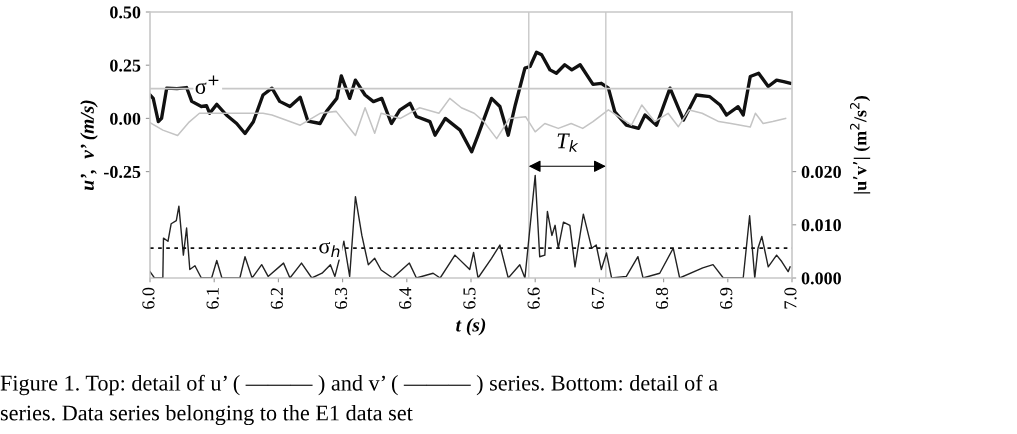 This screenshot has width=1017, height=434. I want to click on x-tick-label: 7.0, so click(790, 298).